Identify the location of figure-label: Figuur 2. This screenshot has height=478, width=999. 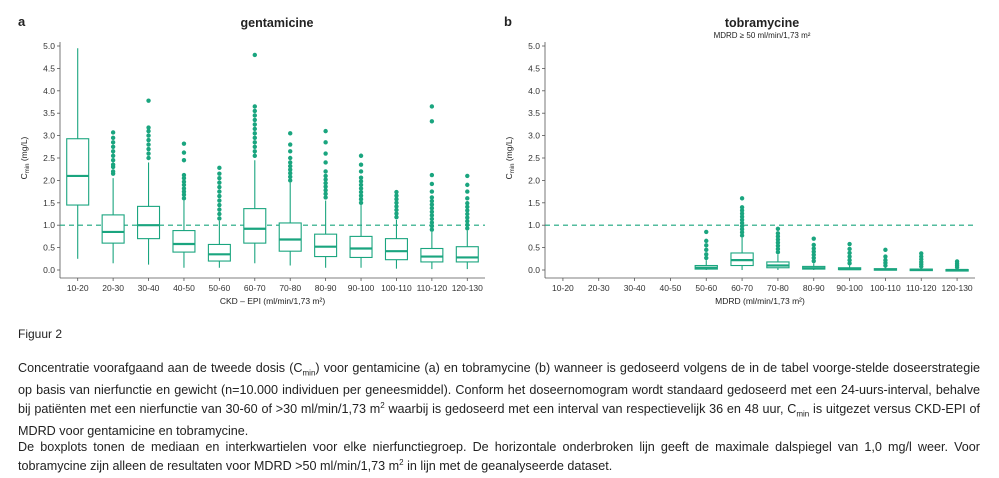
(40, 334).